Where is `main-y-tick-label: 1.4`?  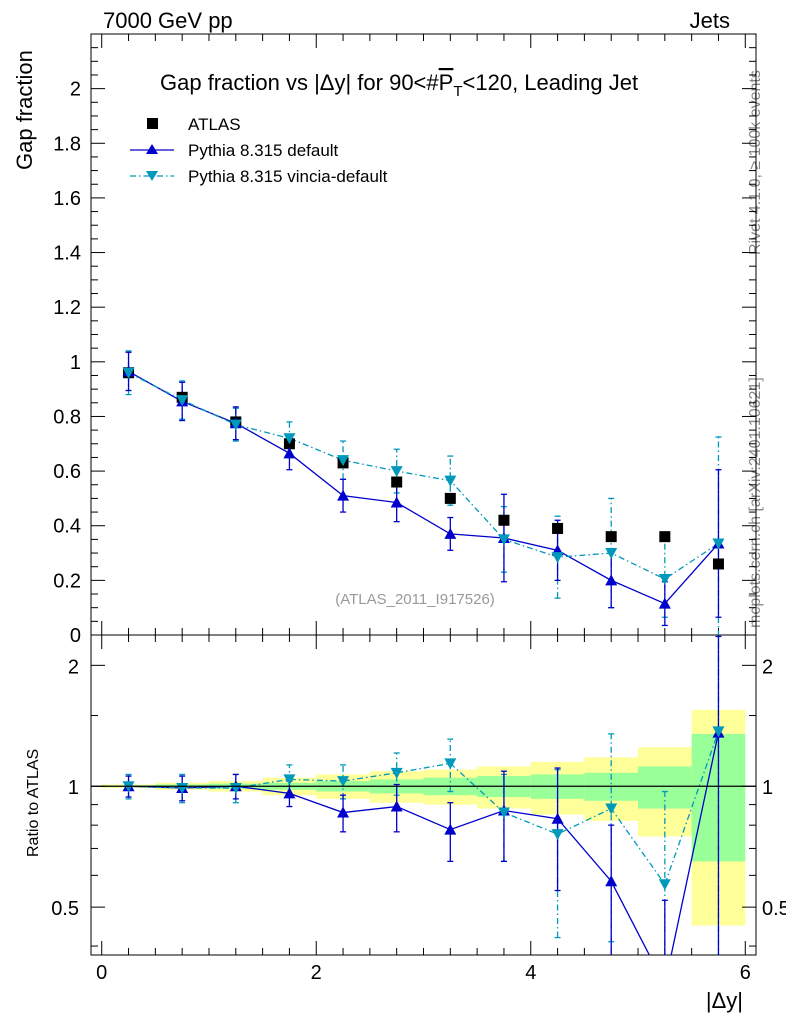
main-y-tick-label: 1.4 is located at coordinates (67, 254).